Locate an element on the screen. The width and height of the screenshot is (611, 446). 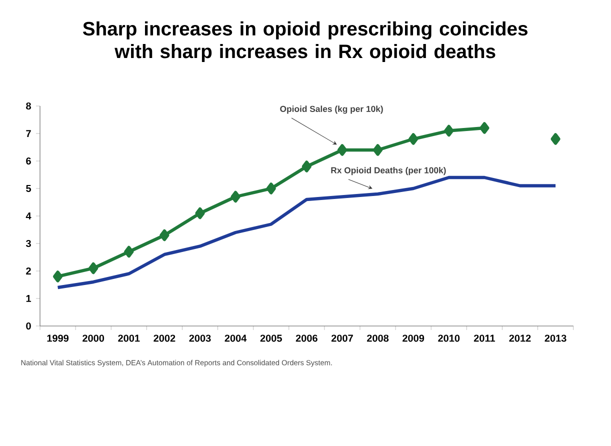
y-tick-label: 6 is located at coordinates (28, 161).